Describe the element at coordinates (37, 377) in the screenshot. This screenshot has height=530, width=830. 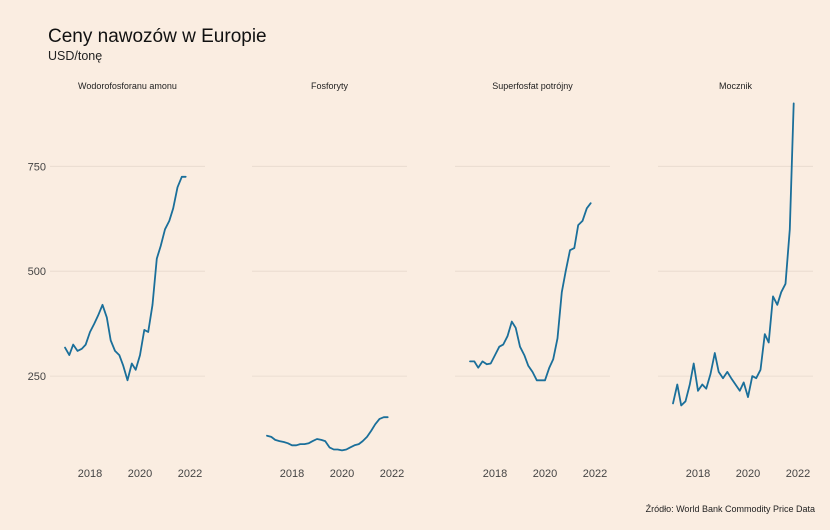
I see `y-tick-label: 250` at that location.